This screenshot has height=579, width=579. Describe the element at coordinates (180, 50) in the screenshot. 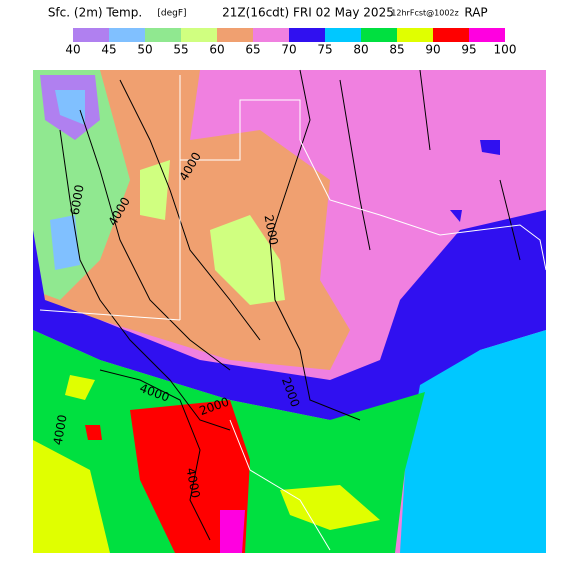

I see `colorbar-label: 55` at that location.